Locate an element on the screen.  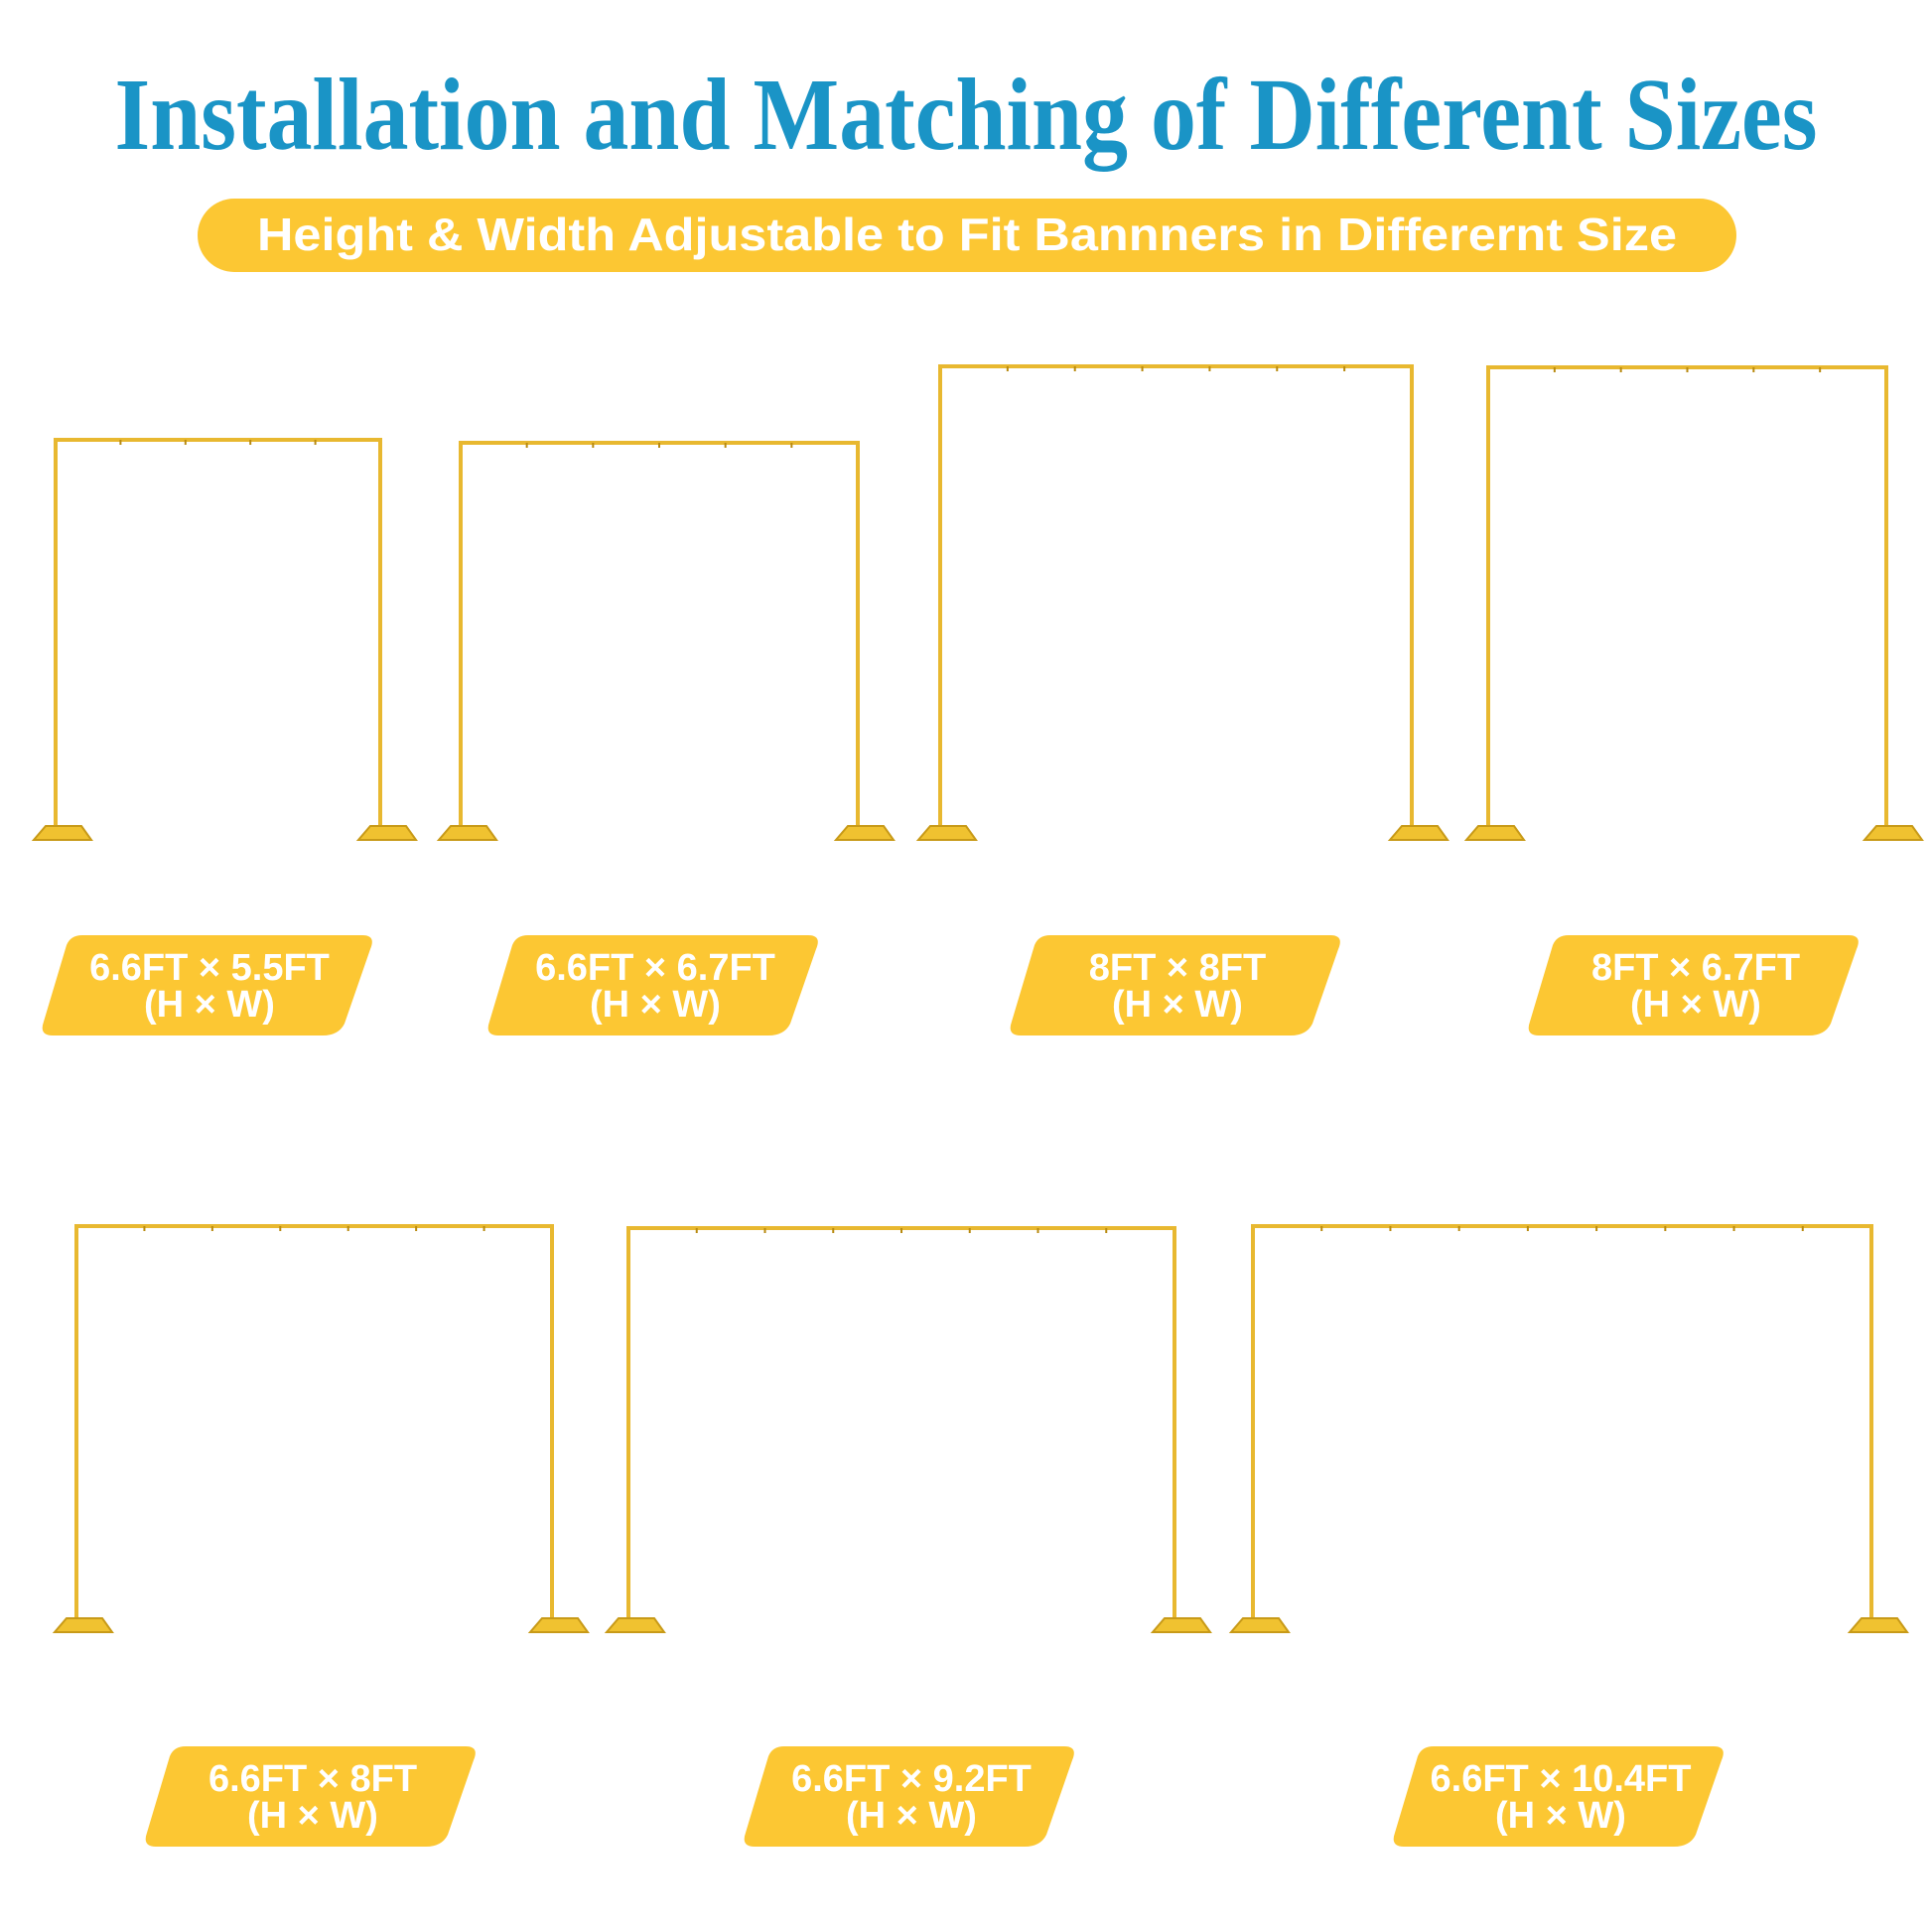
size-label: 8FT × 8FT is located at coordinates (1178, 968).